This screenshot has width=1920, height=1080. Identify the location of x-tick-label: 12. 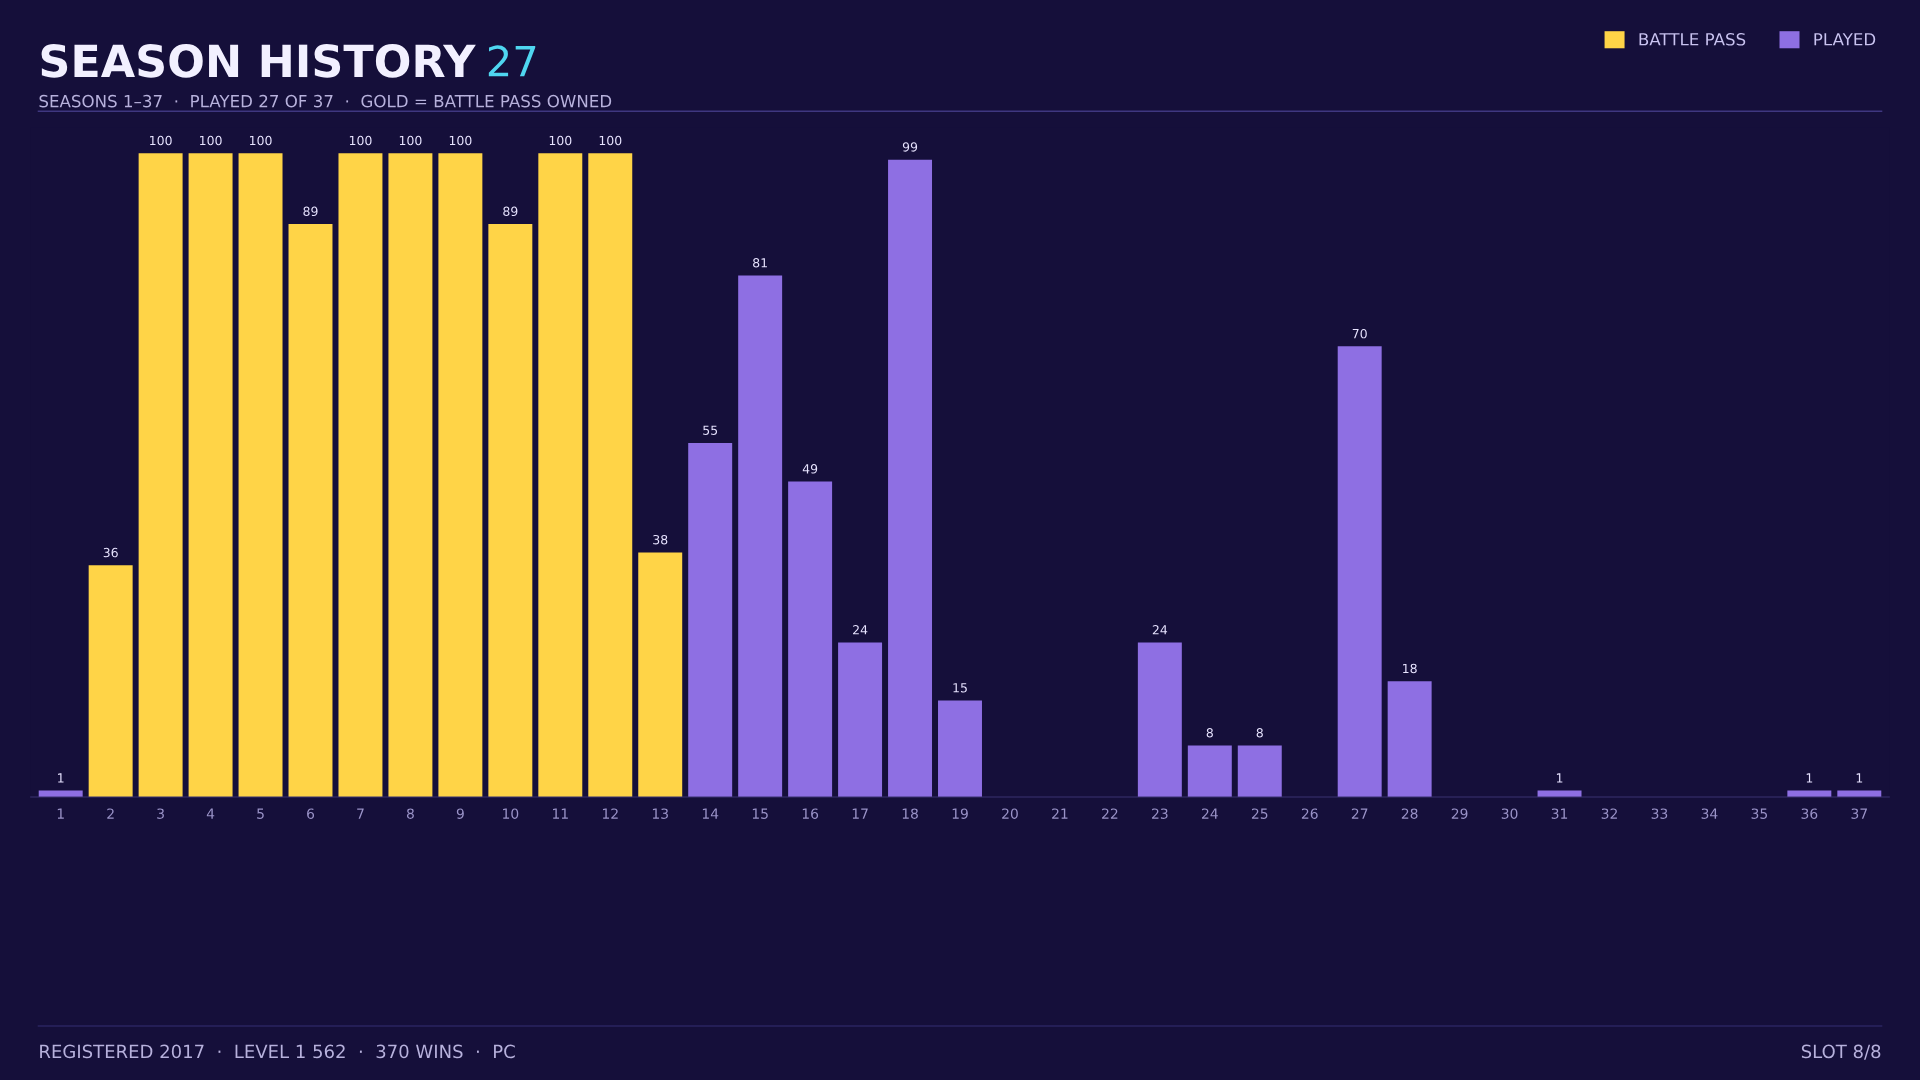
(610, 813).